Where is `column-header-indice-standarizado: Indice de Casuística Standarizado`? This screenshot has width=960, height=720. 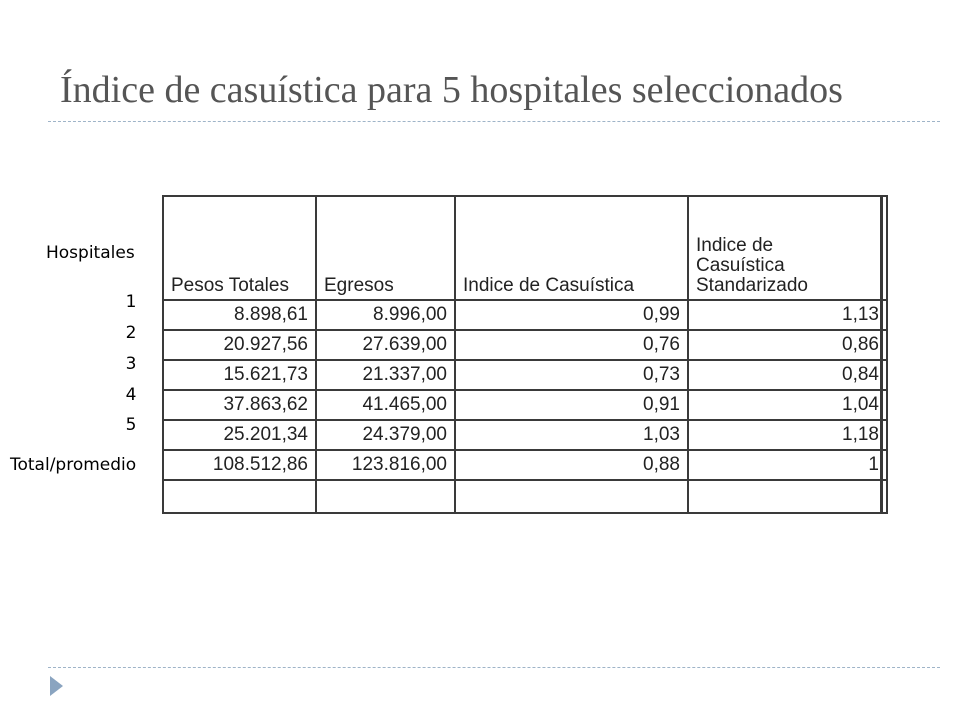 column-header-indice-standarizado: Indice de Casuística Standarizado is located at coordinates (787, 248).